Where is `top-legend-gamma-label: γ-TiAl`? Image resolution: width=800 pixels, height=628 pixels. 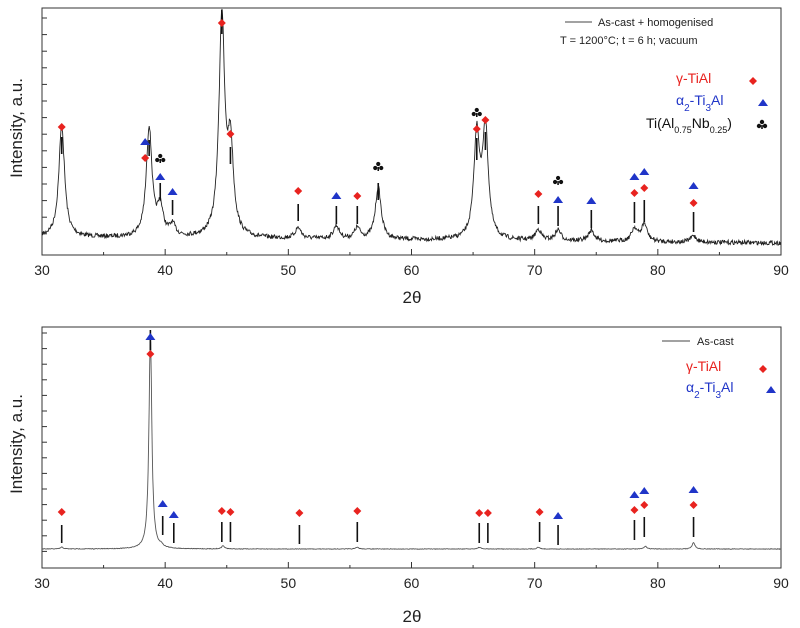 top-legend-gamma-label: γ-TiAl is located at coordinates (693, 78).